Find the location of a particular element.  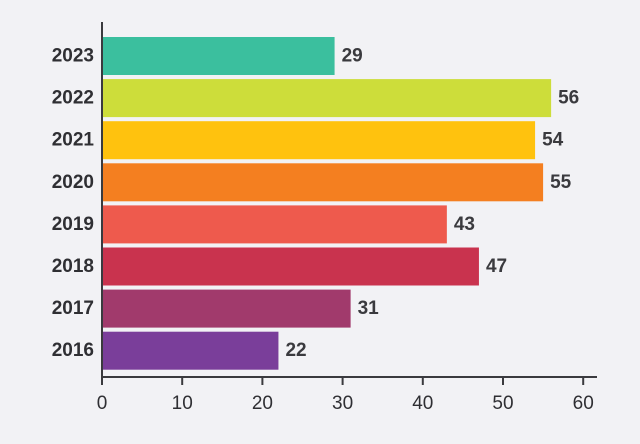

category-label-2023: 2023 is located at coordinates (73, 56).